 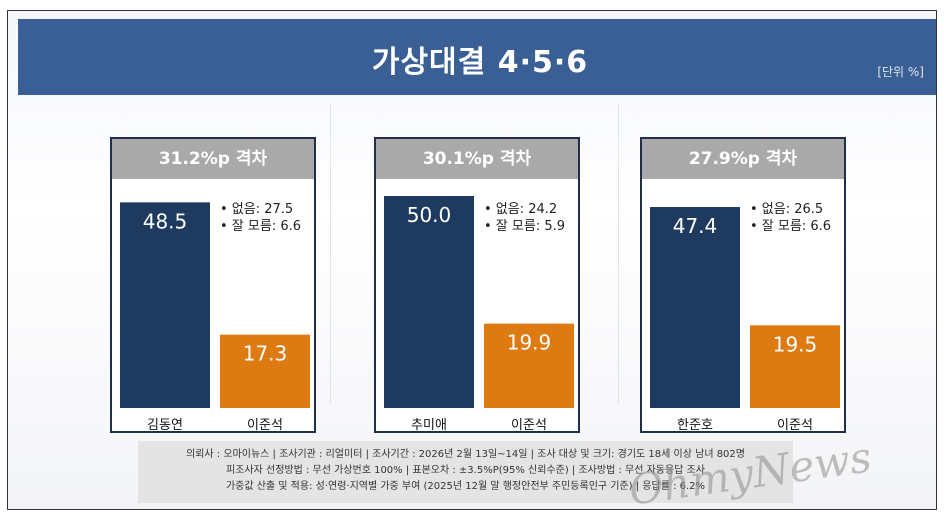 I want to click on note-none: • 없음: 26.5, so click(x=787, y=209).